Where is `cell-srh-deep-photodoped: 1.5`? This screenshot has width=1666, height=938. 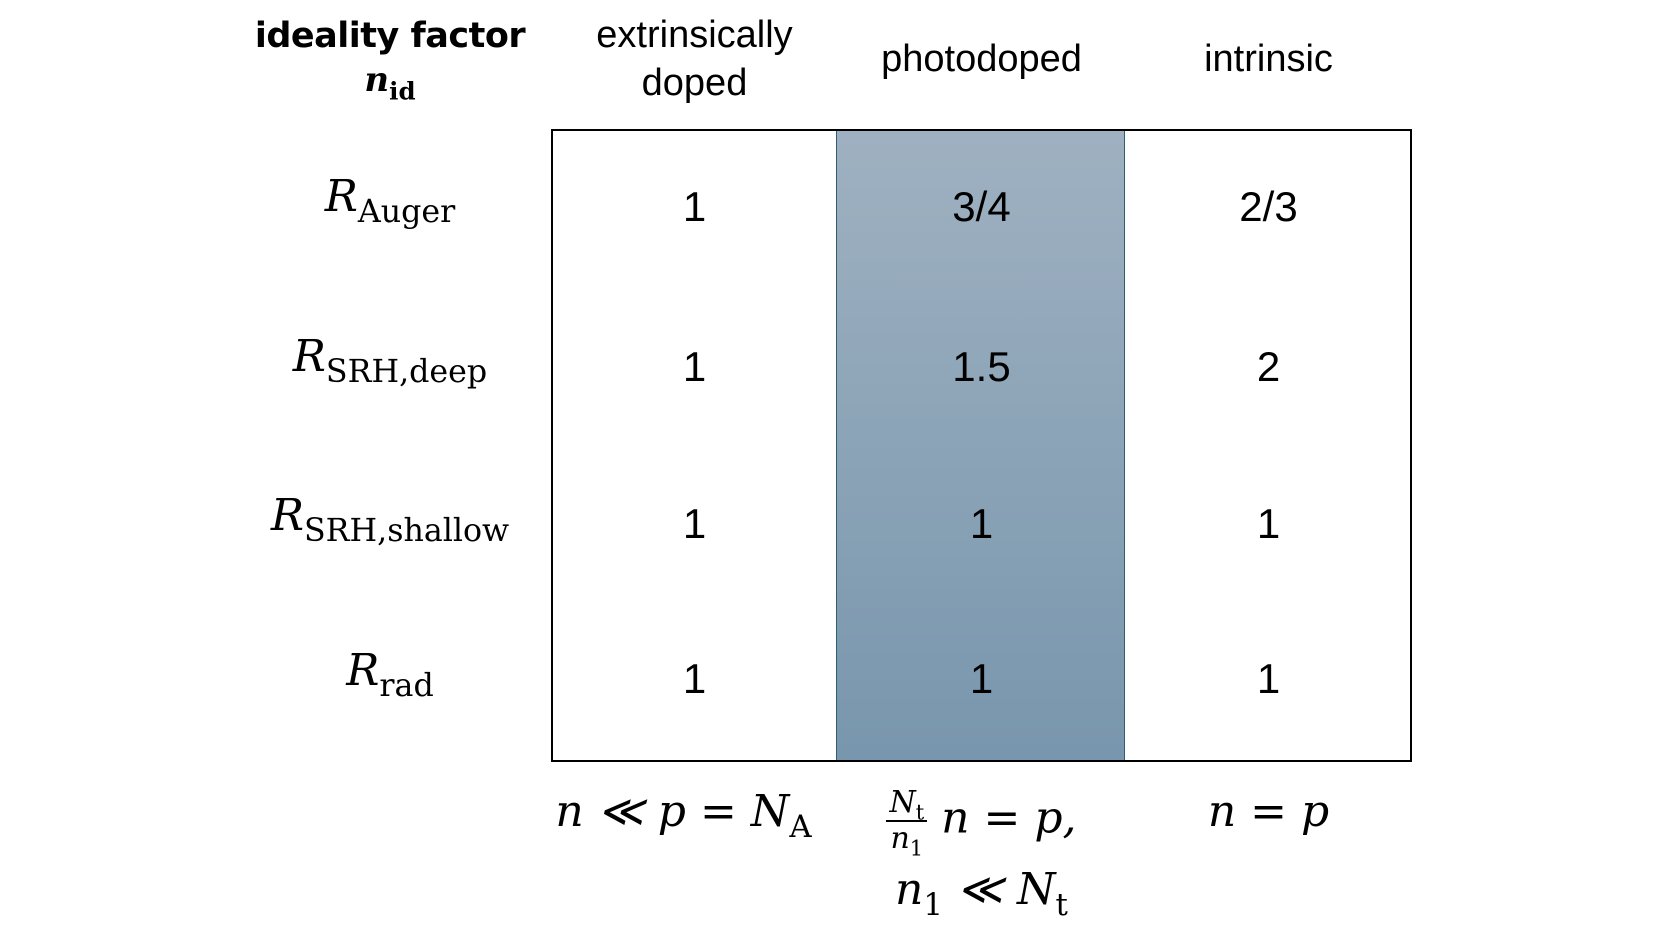 cell-srh-deep-photodoped: 1.5 is located at coordinates (981, 366).